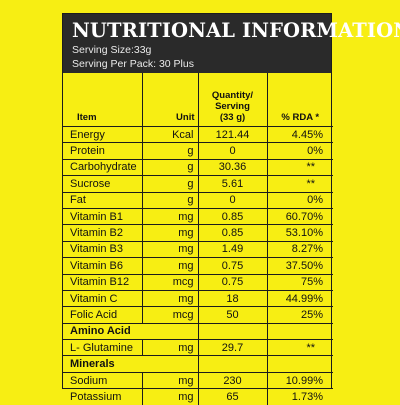 The height and width of the screenshot is (405, 400). I want to click on cell-unit: Kcal, so click(169, 134).